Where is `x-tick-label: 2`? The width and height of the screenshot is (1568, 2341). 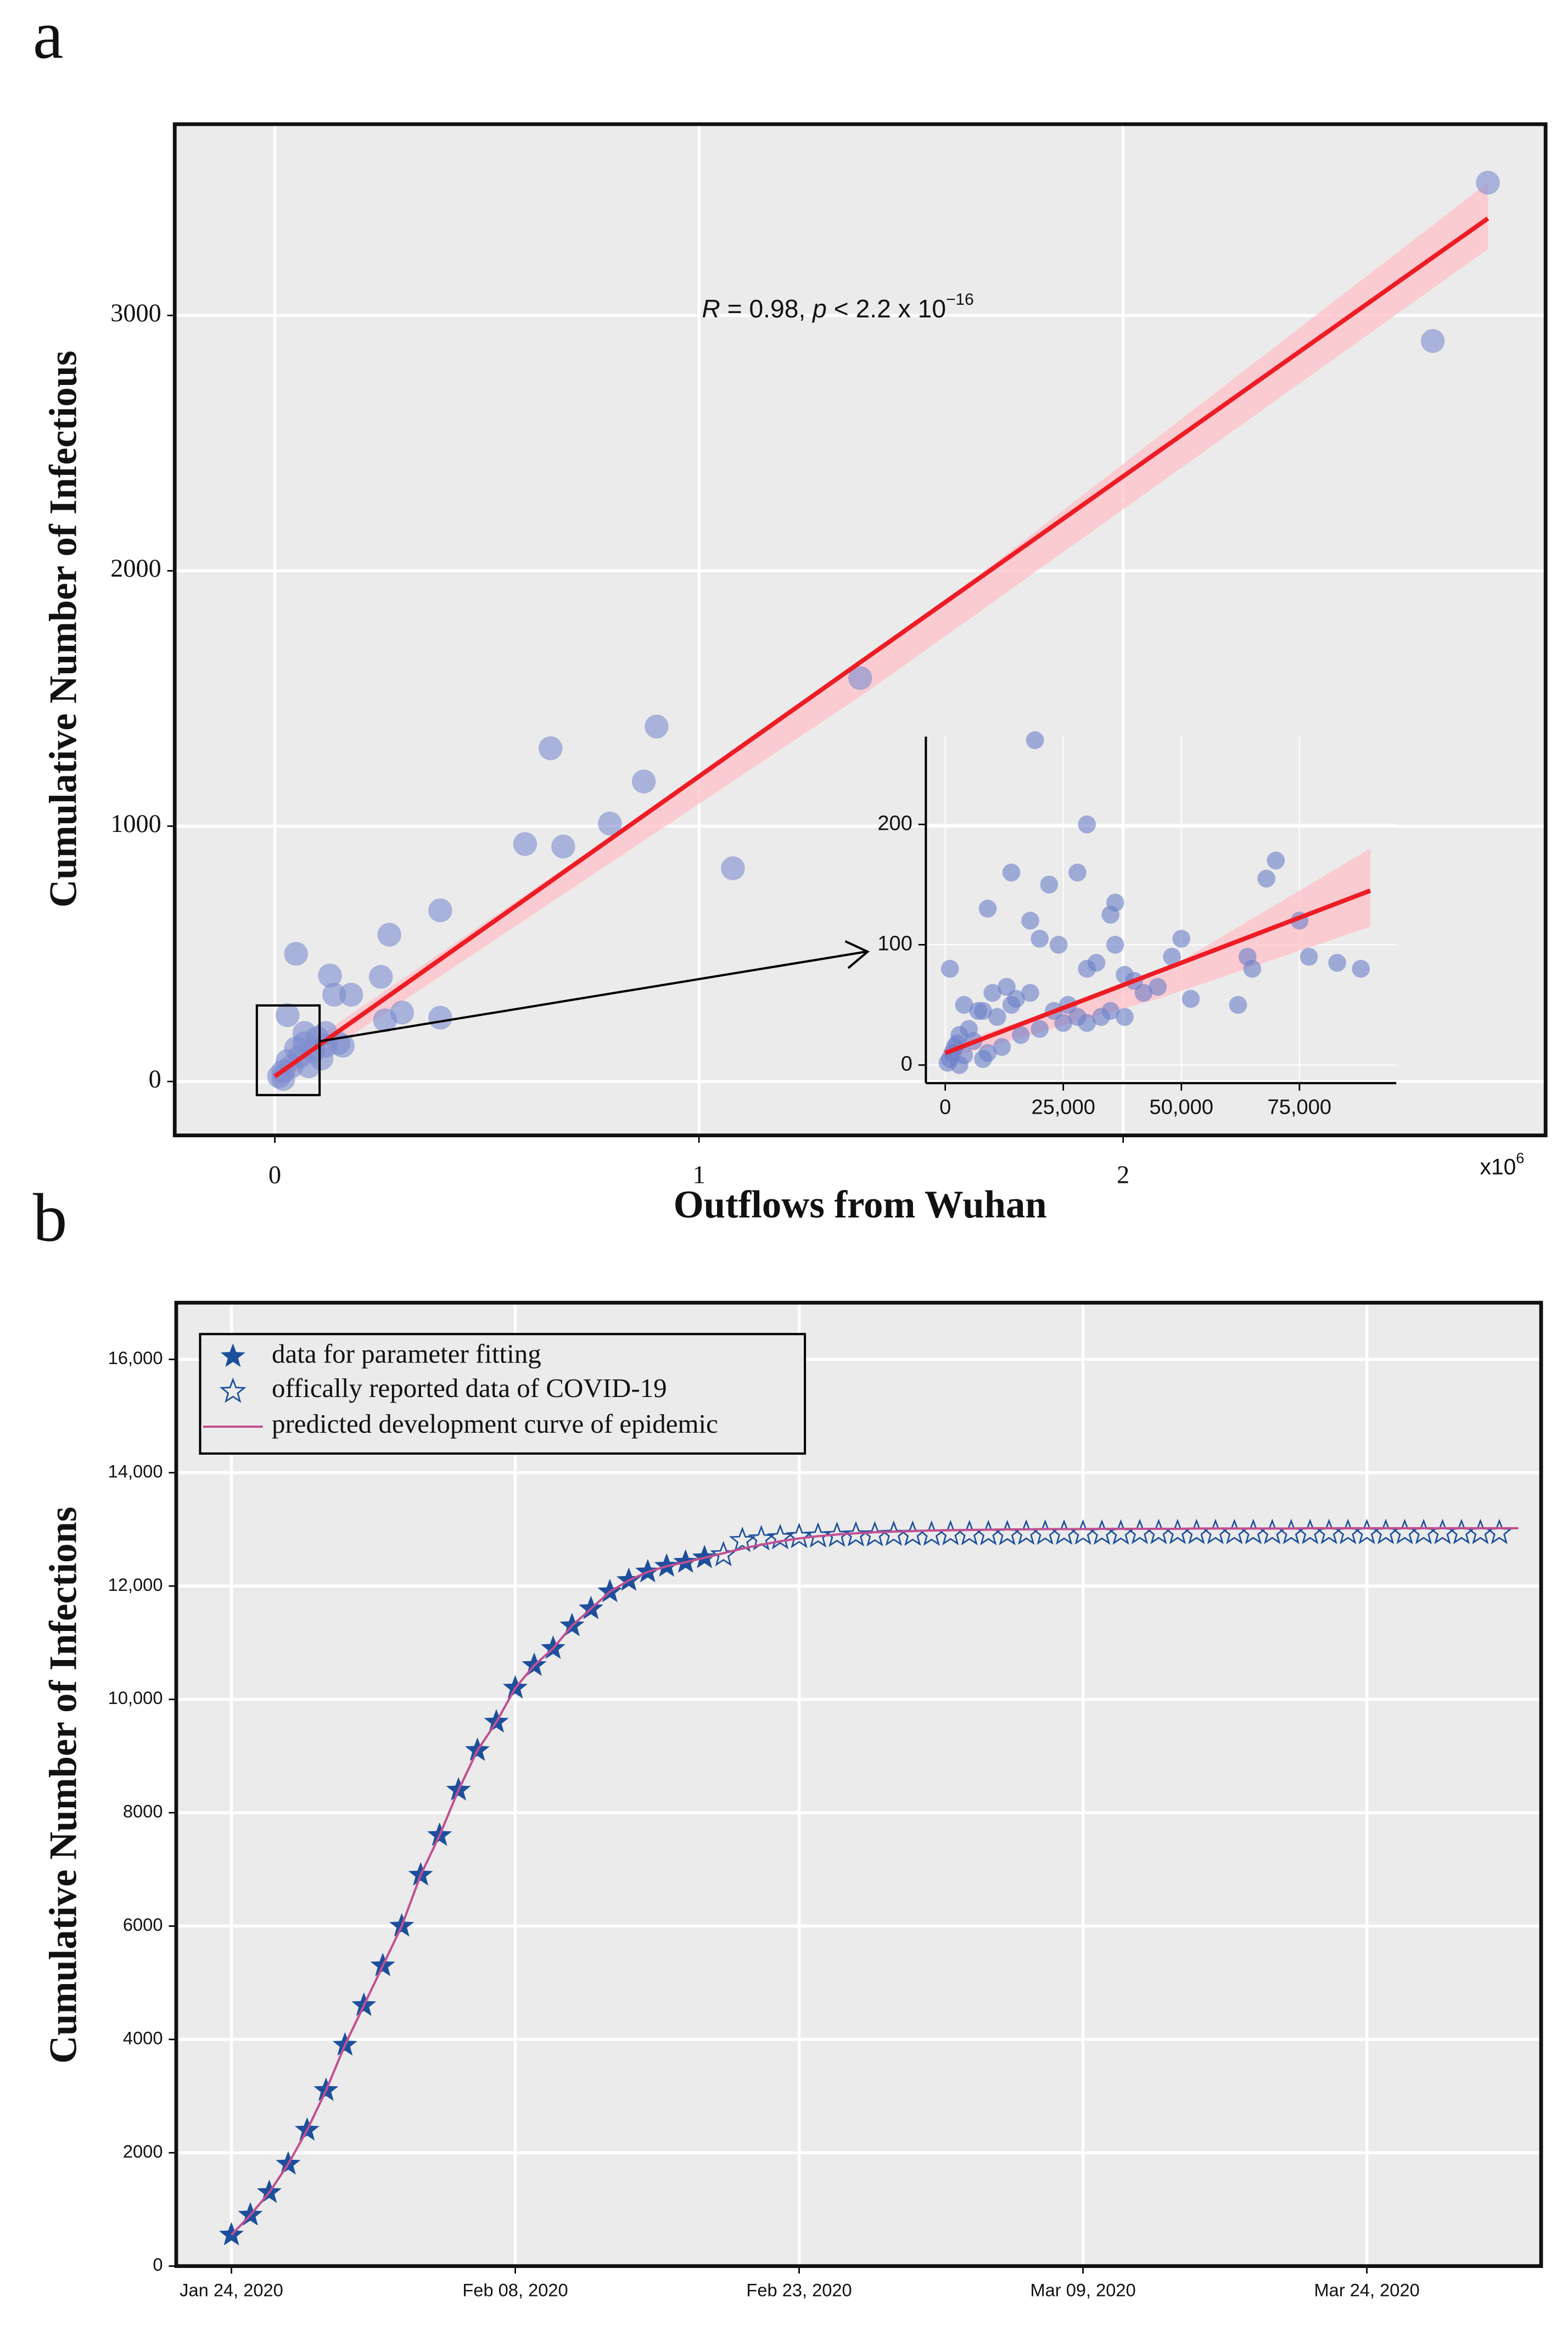
x-tick-label: 2 is located at coordinates (1123, 1175).